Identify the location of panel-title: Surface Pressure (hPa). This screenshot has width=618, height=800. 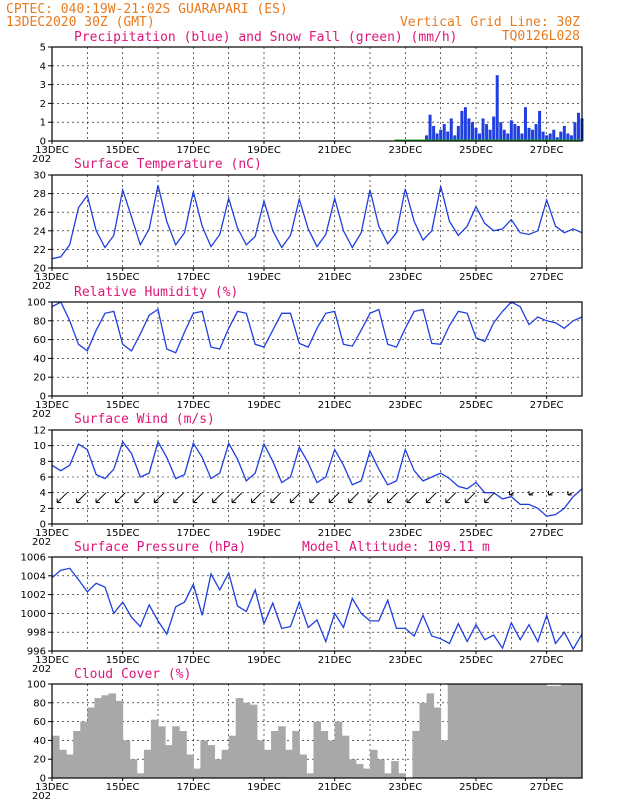
(160, 547).